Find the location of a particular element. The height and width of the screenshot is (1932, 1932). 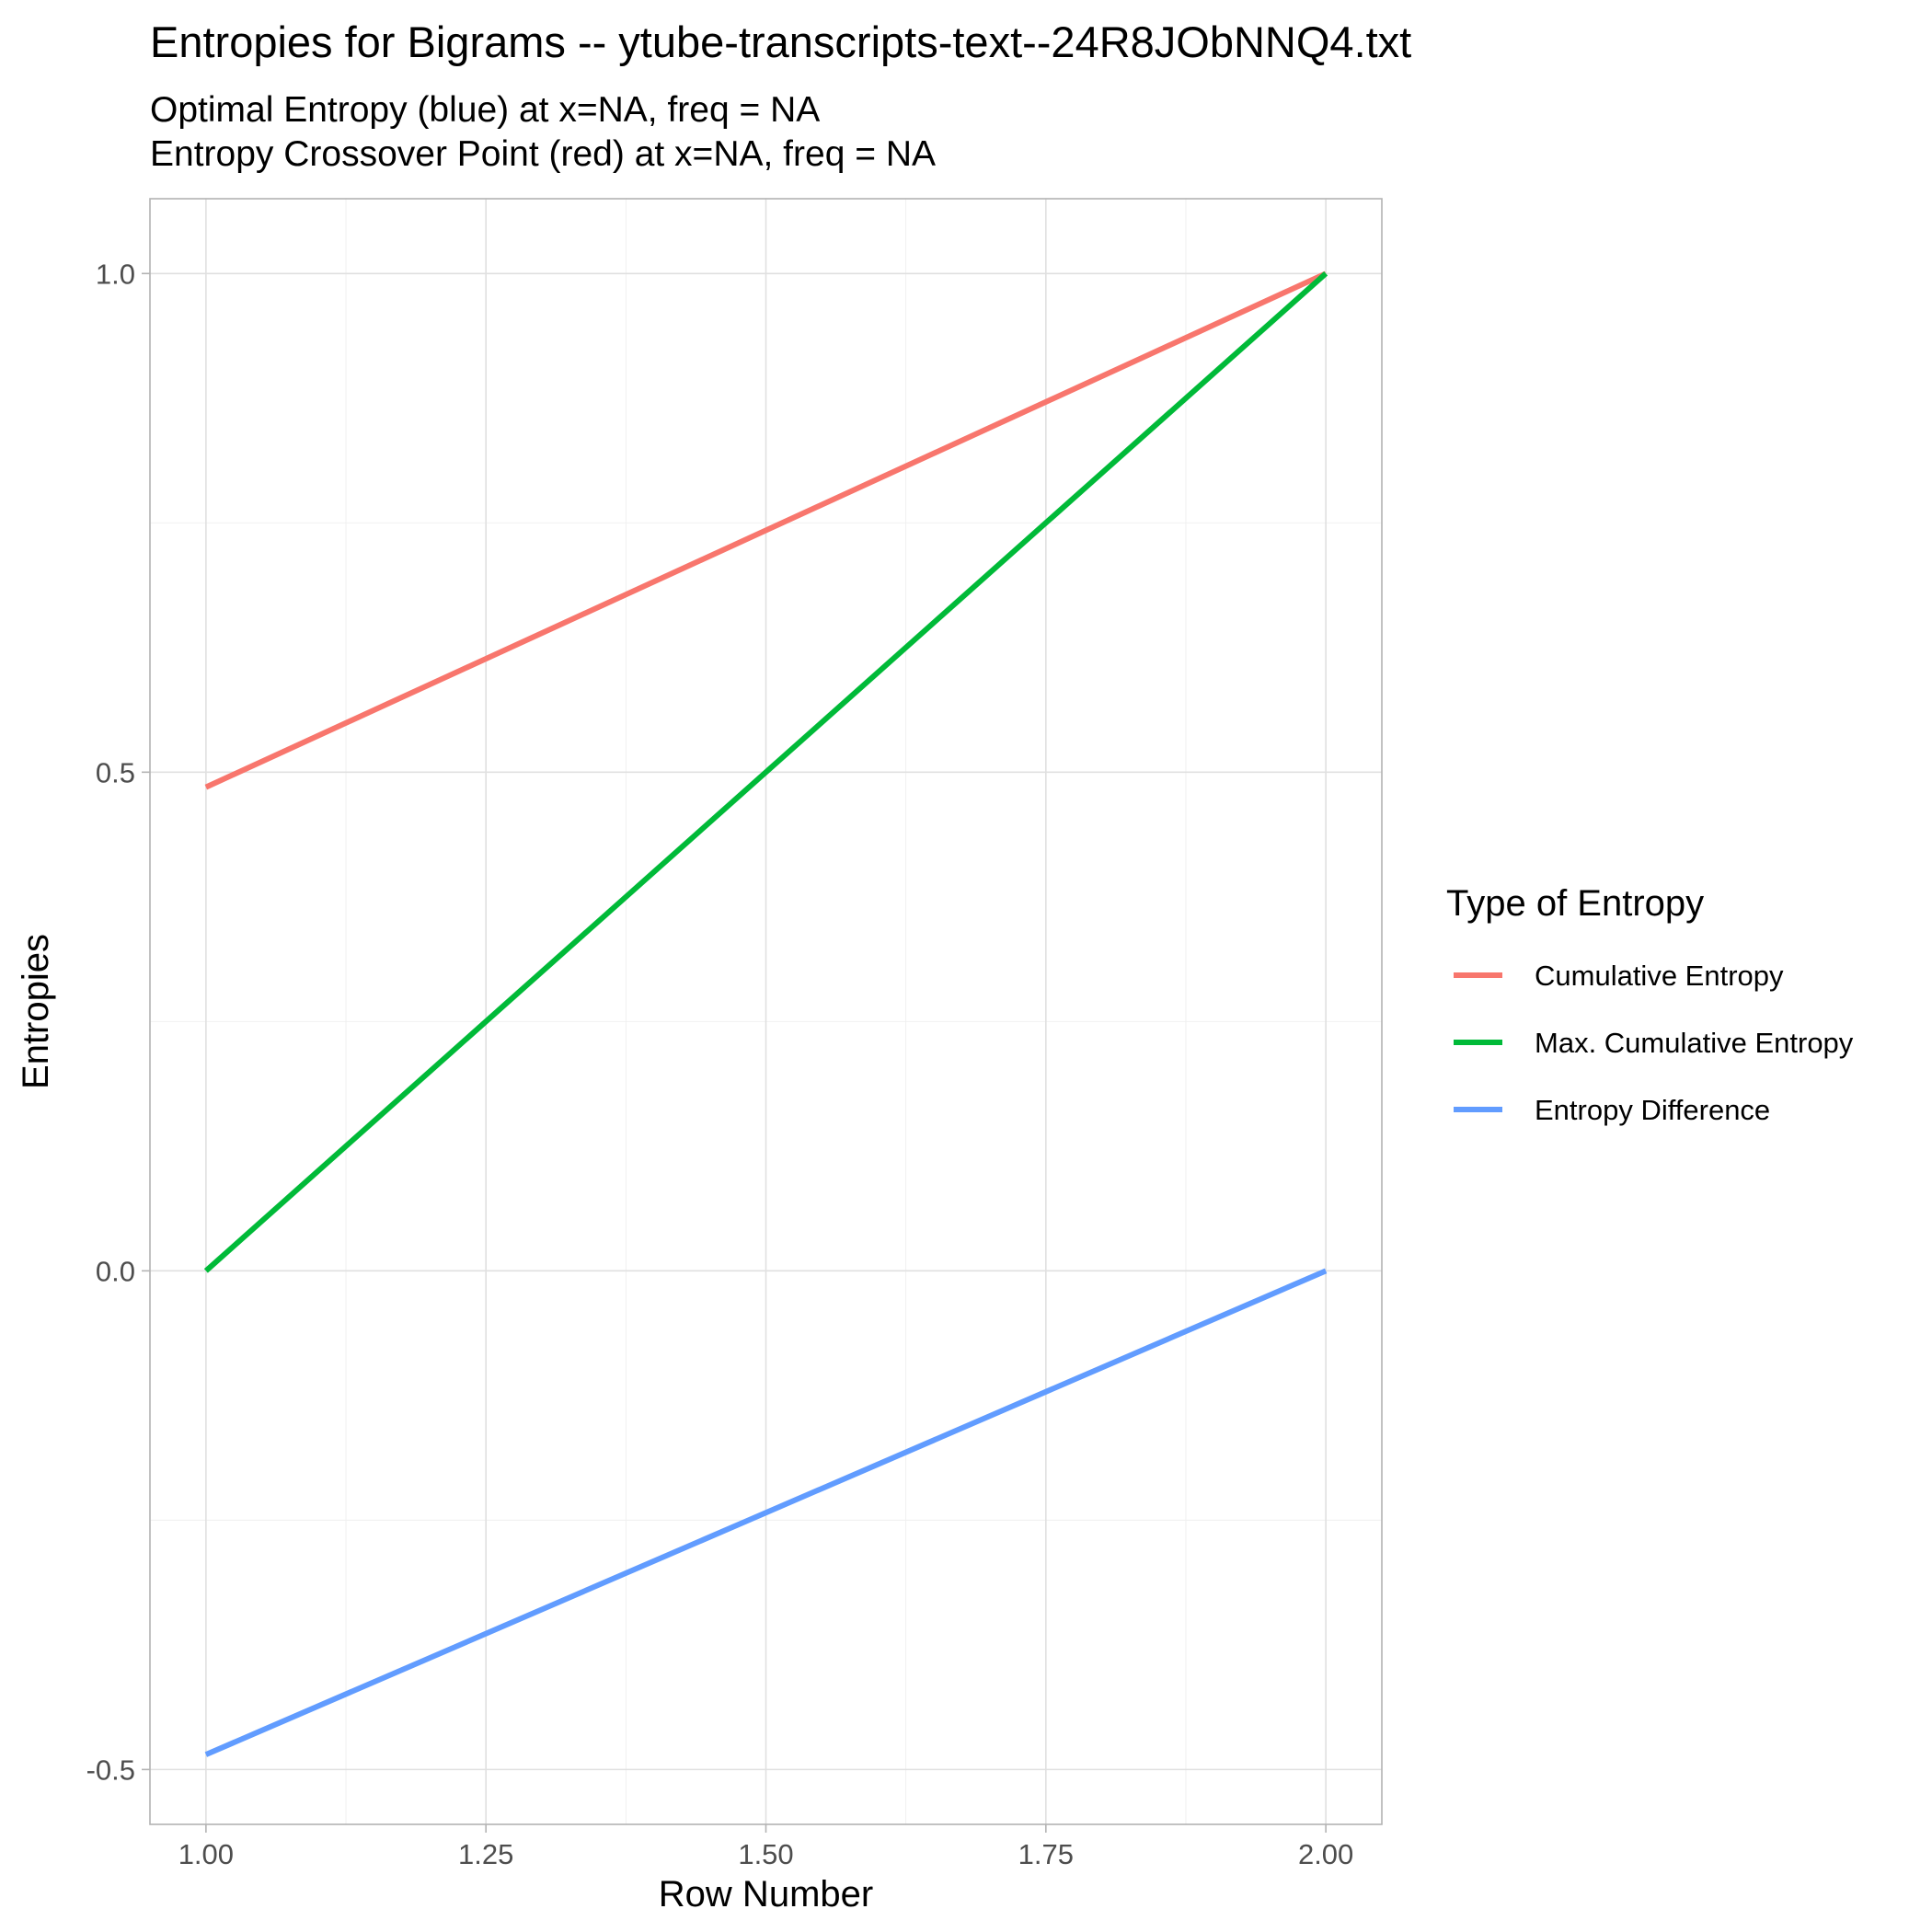

legend-title: Type of Entropy is located at coordinates (1575, 903).